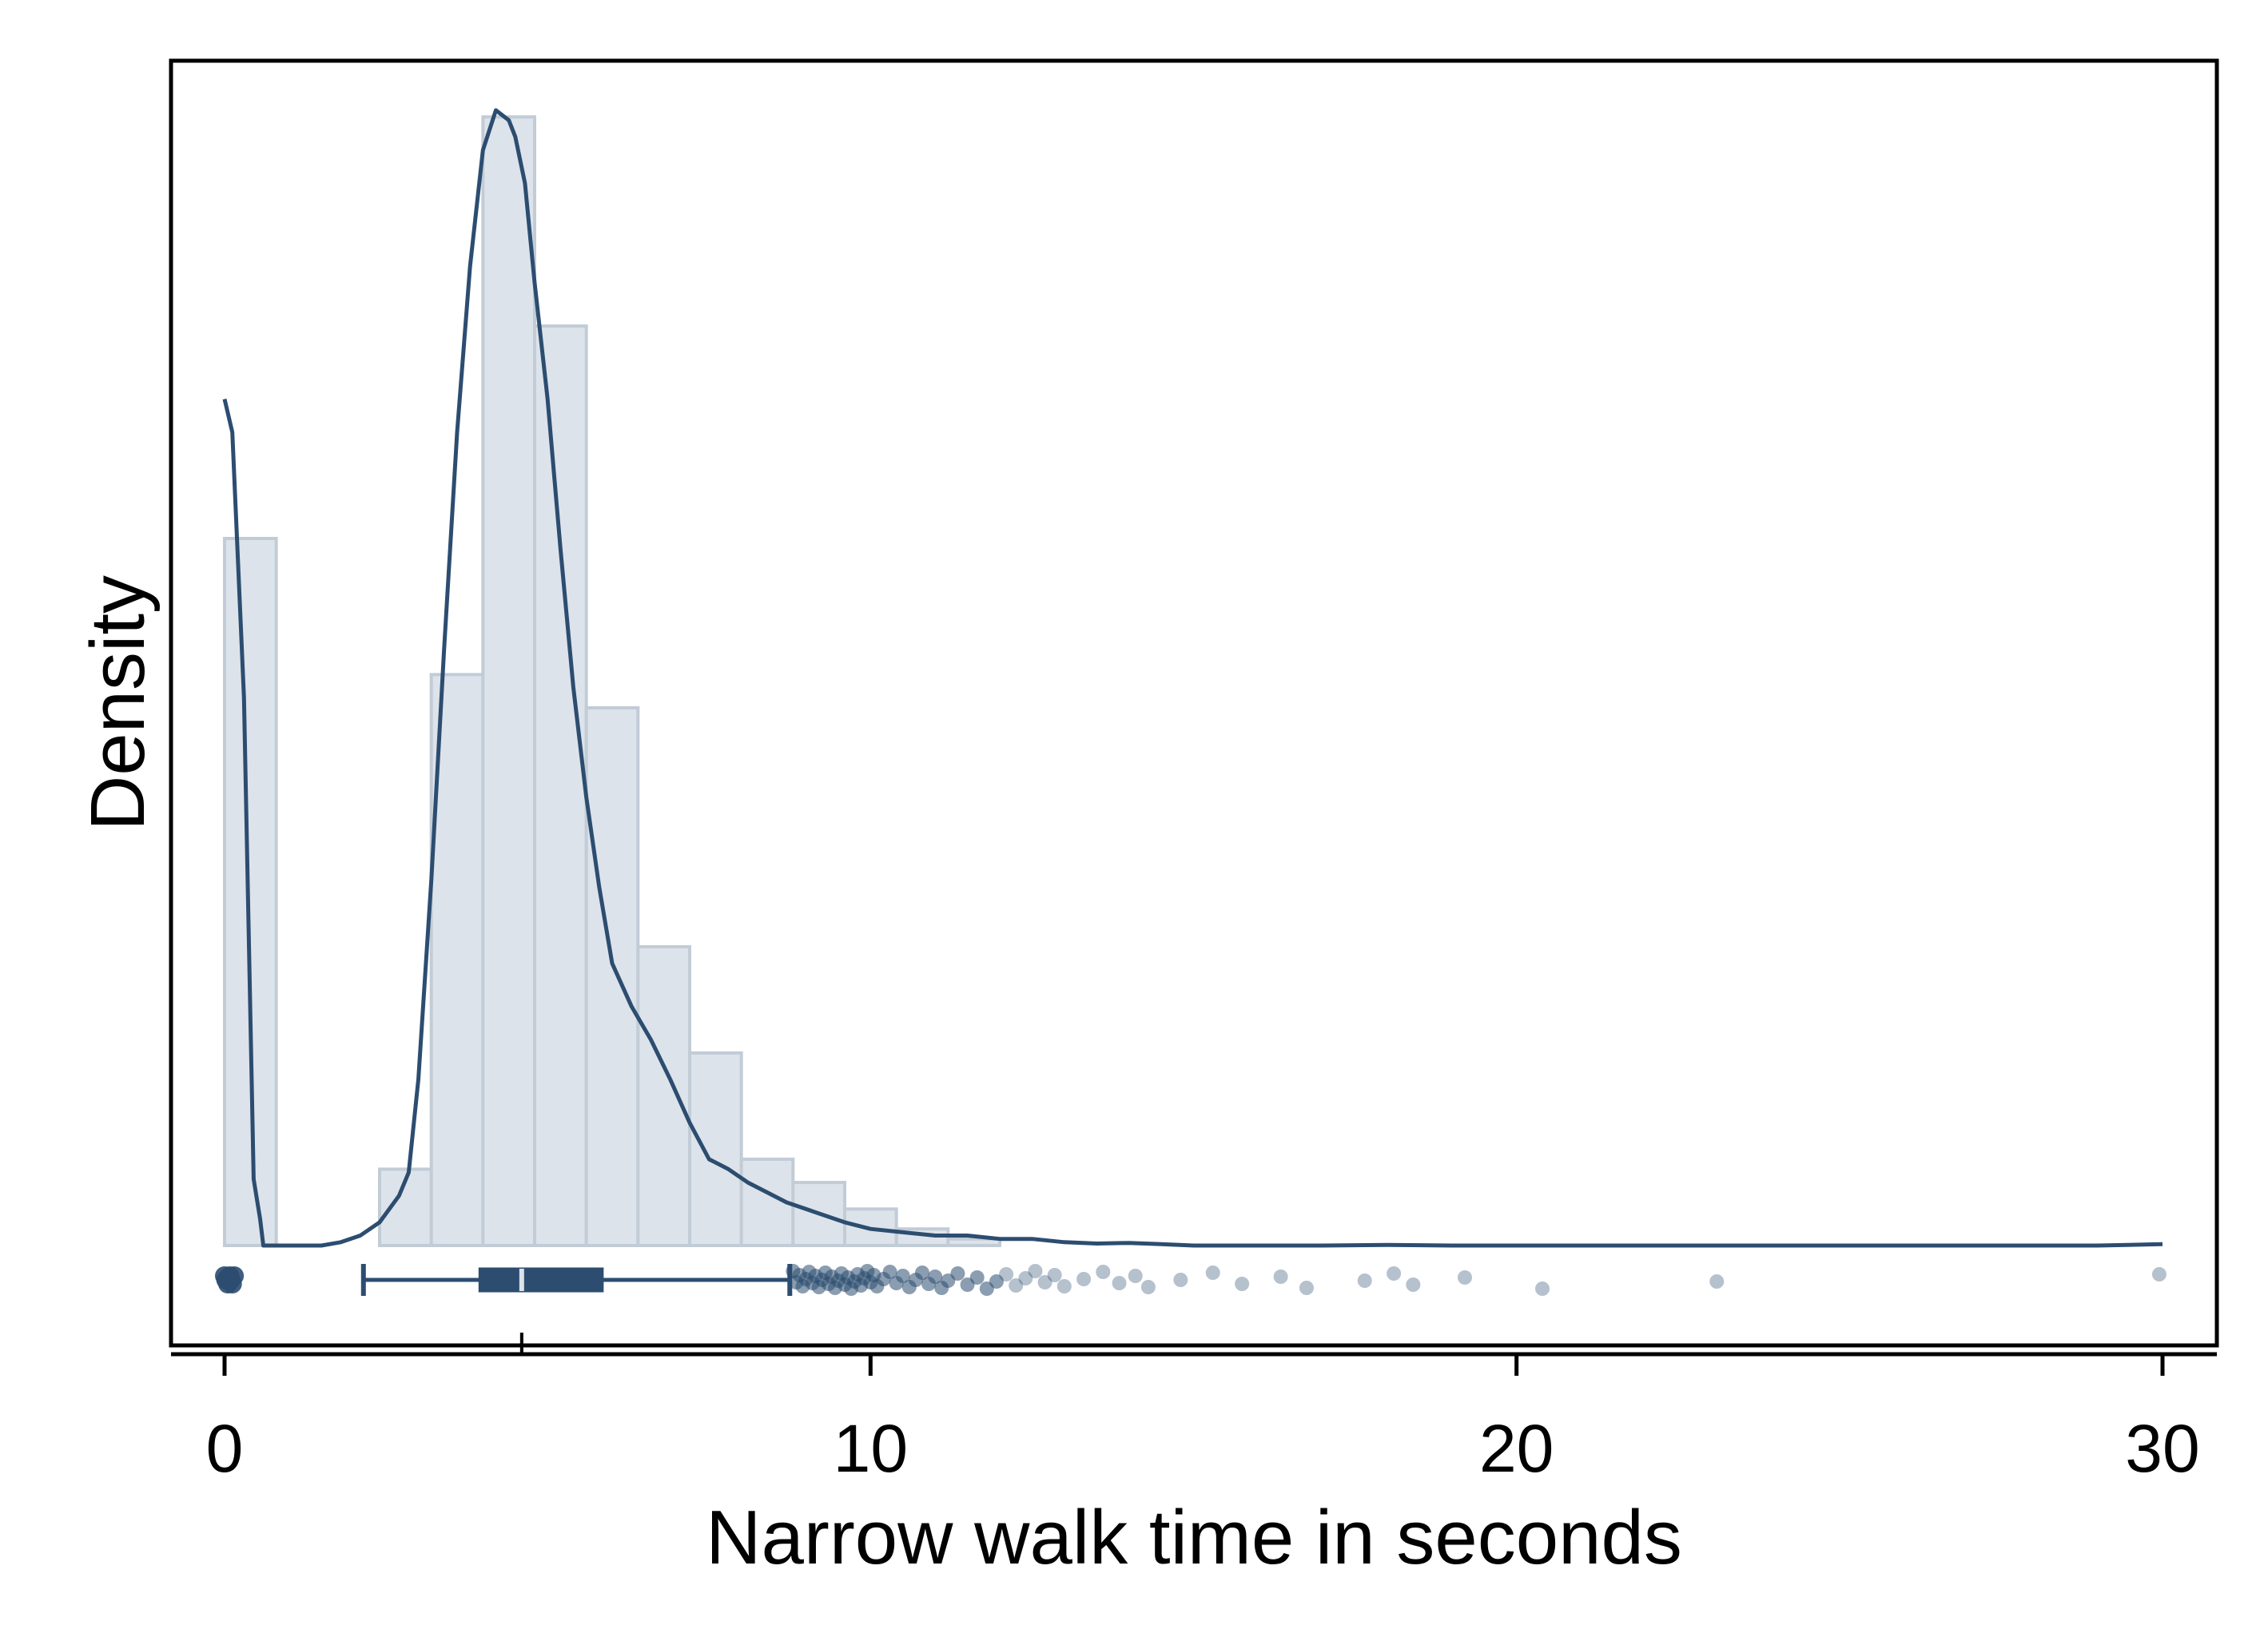  Describe the element at coordinates (118, 703) in the screenshot. I see `y-axis-title: Density` at that location.